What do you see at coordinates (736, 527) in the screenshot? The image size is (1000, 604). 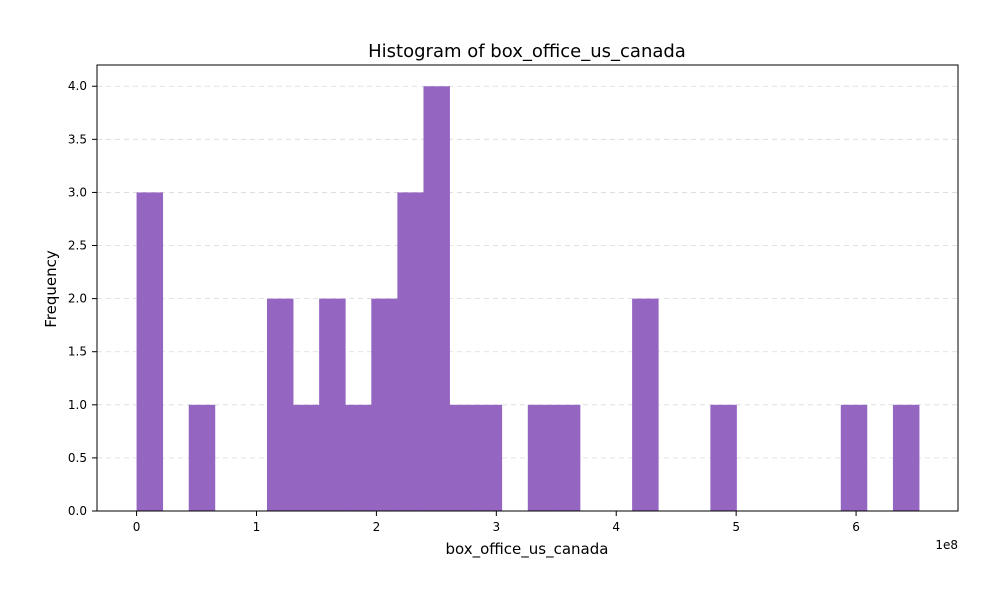 I see `x-tick-label: 5` at bounding box center [736, 527].